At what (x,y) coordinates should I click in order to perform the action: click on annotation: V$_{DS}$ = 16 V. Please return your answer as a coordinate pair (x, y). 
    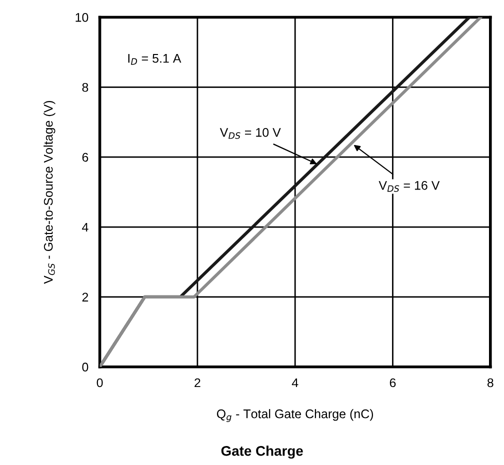
    Looking at the image, I should click on (409, 186).